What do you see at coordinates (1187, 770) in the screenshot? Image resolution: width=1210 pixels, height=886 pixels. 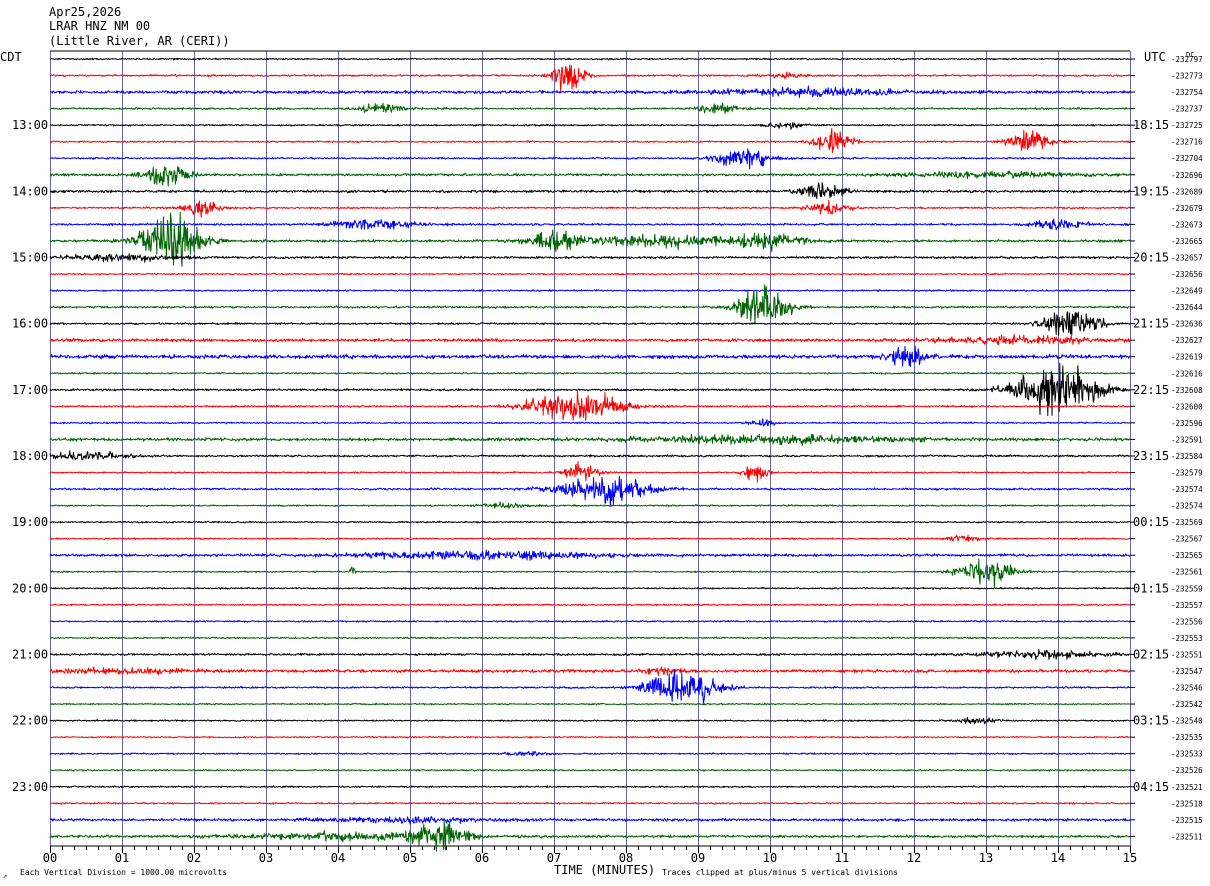 I see `dc-offset-label: -232526` at bounding box center [1187, 770].